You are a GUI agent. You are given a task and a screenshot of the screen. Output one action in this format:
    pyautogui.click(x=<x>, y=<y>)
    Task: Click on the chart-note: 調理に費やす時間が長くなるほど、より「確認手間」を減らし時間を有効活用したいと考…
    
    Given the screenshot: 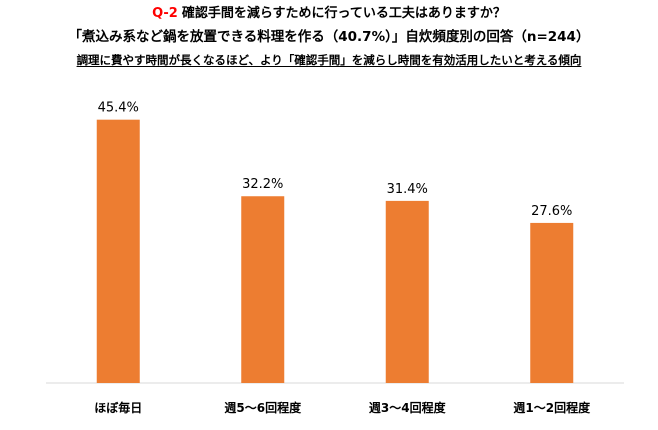 What is the action you would take?
    pyautogui.click(x=329, y=60)
    